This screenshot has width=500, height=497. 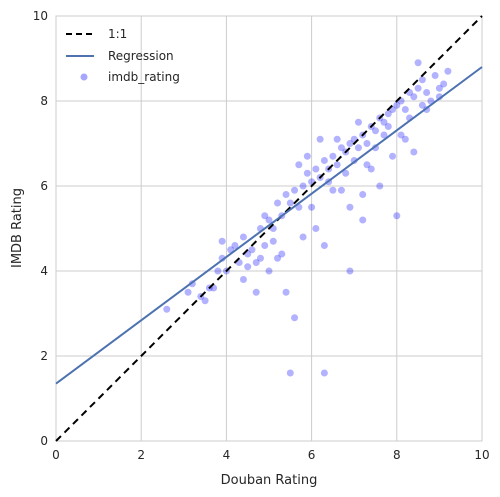 I want to click on y-tick-label: 8, so click(x=44, y=101).